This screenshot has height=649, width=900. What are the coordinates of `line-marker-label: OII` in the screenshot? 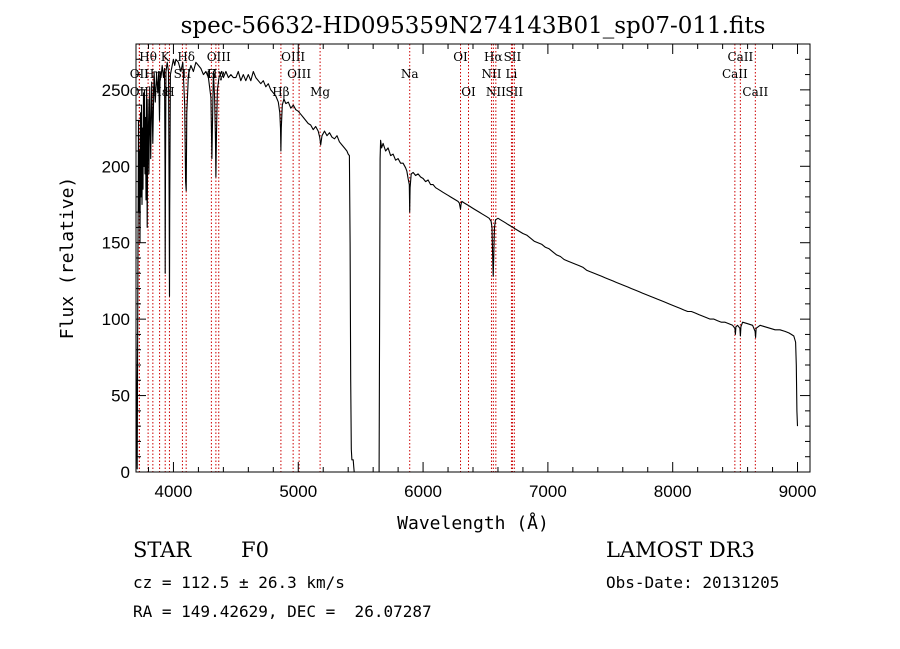 It's located at (140, 74).